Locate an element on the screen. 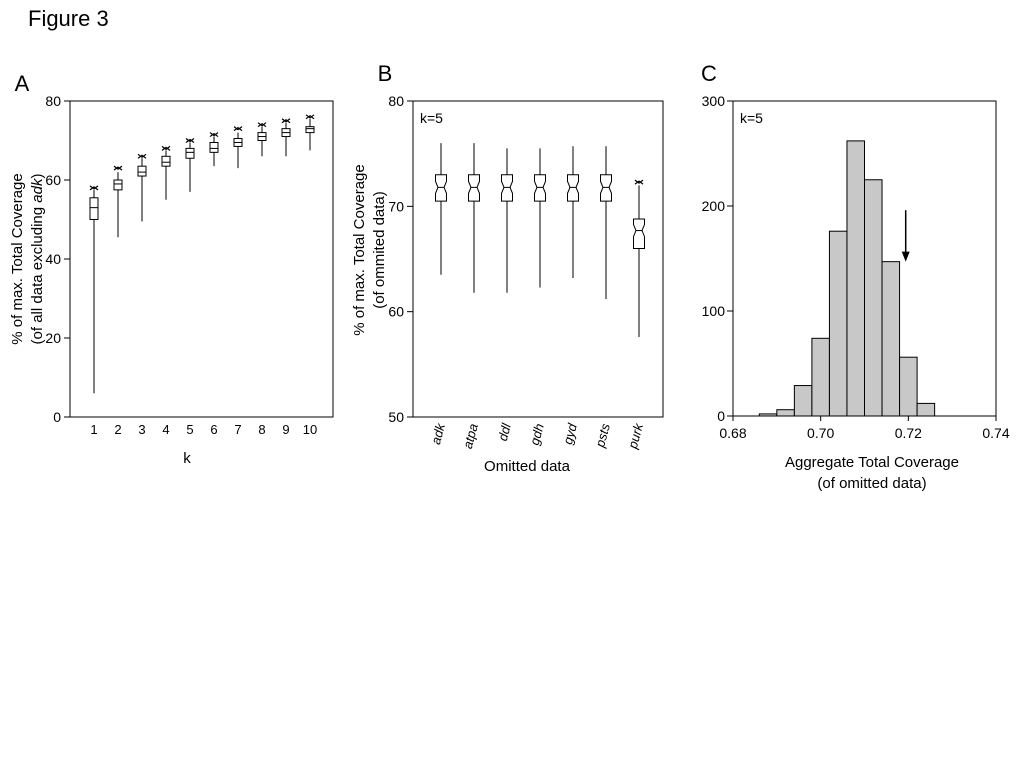 The height and width of the screenshot is (768, 1024). x-tick-label: 10 is located at coordinates (310, 429).